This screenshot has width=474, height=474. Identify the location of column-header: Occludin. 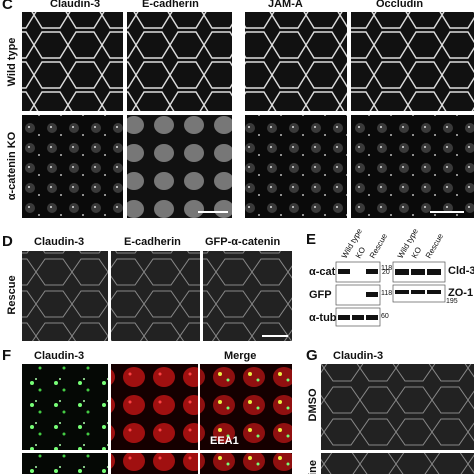
(399, 5).